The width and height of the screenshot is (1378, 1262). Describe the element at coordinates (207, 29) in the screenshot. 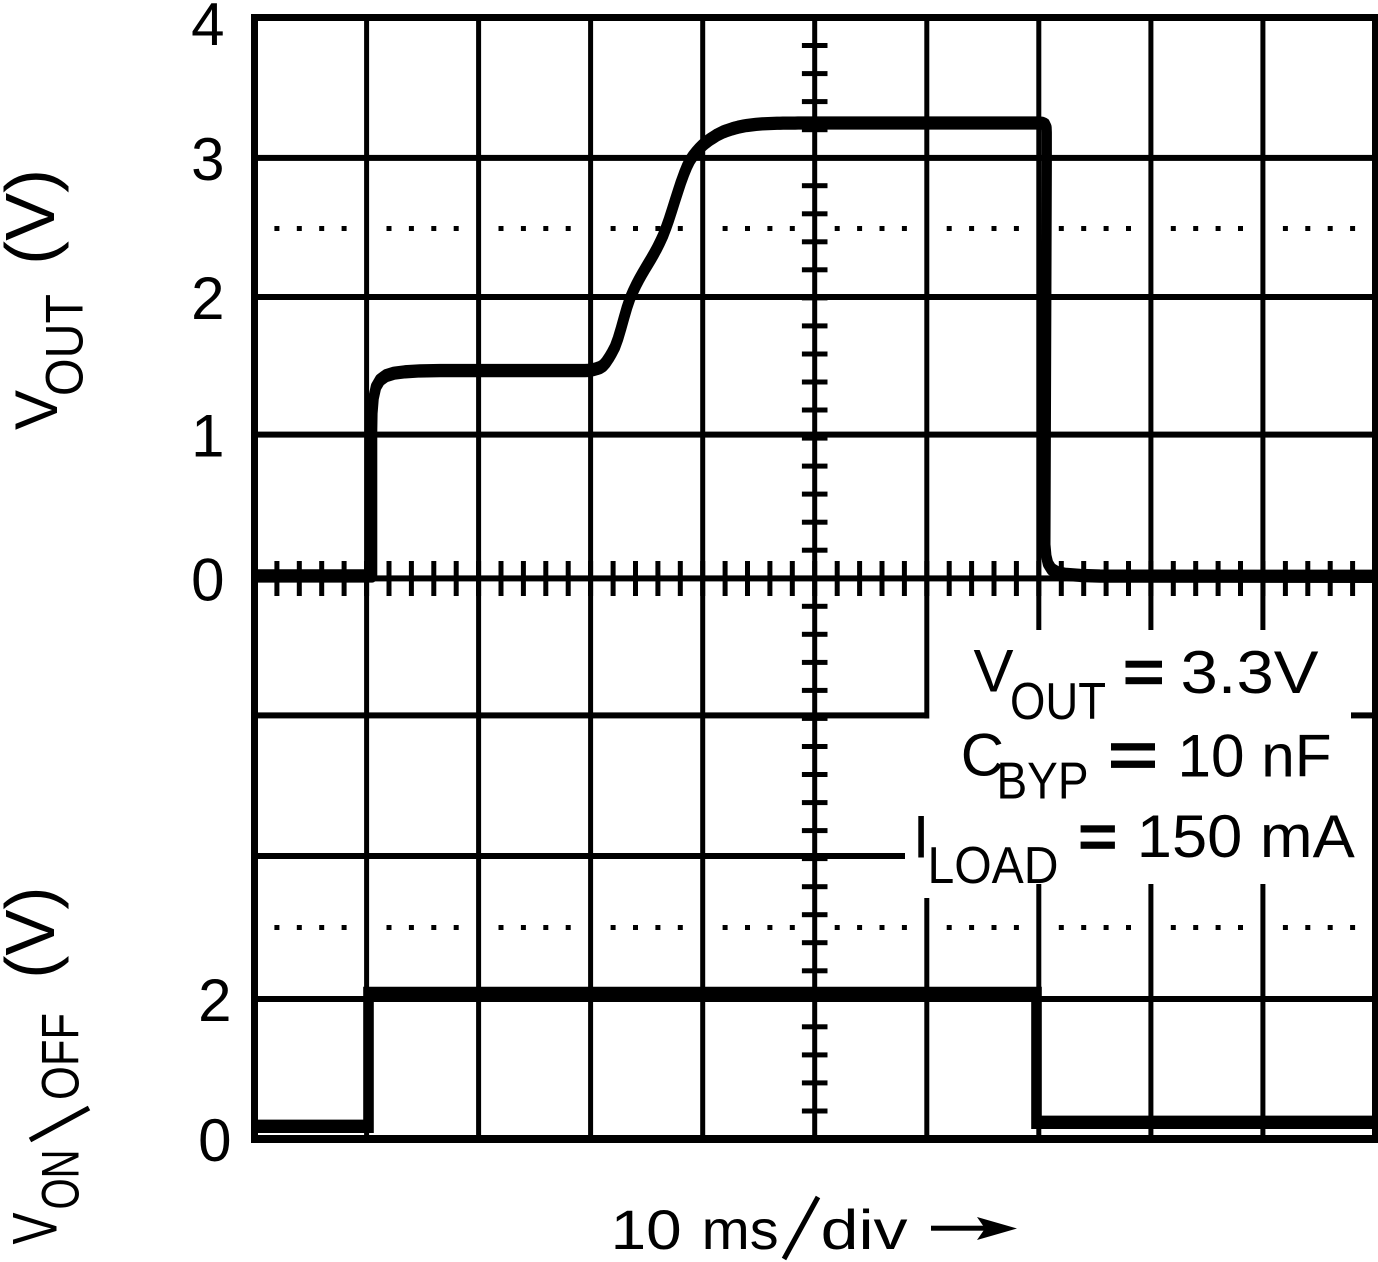

I see `svg-text: 4` at that location.